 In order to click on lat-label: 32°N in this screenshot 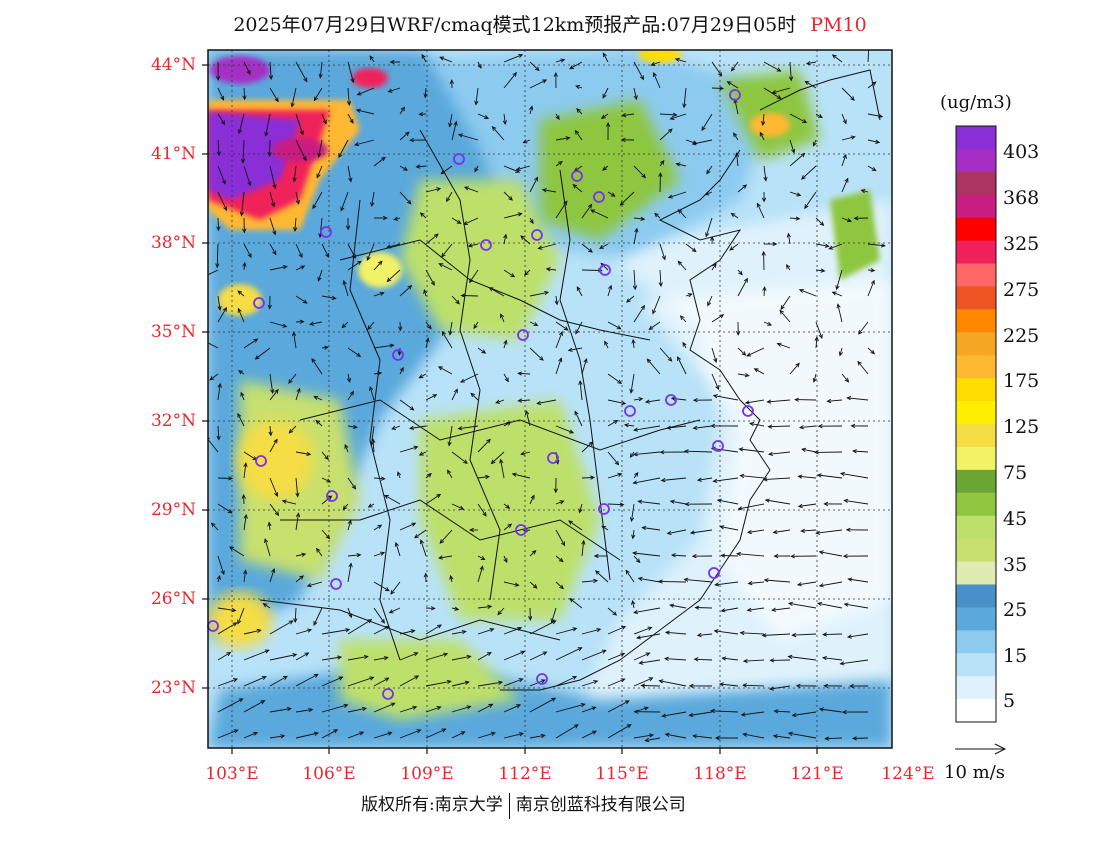, I will do `click(173, 421)`.